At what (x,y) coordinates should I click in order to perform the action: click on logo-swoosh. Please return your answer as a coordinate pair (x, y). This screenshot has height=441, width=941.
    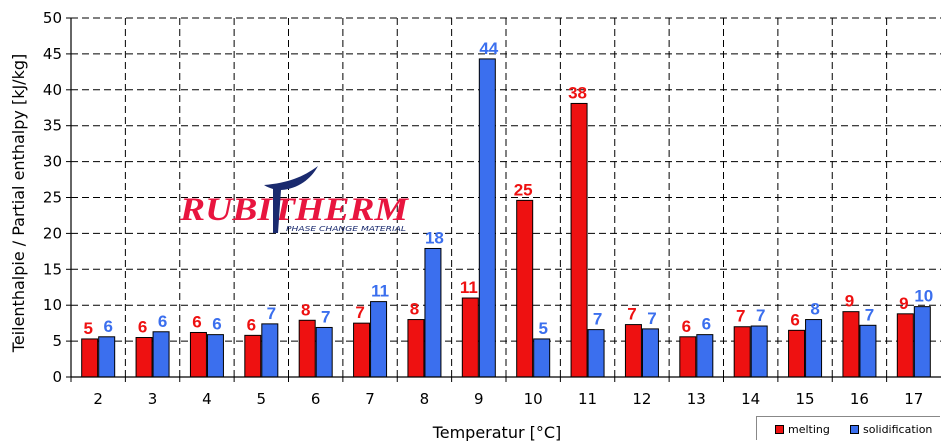
    Looking at the image, I should click on (291, 199).